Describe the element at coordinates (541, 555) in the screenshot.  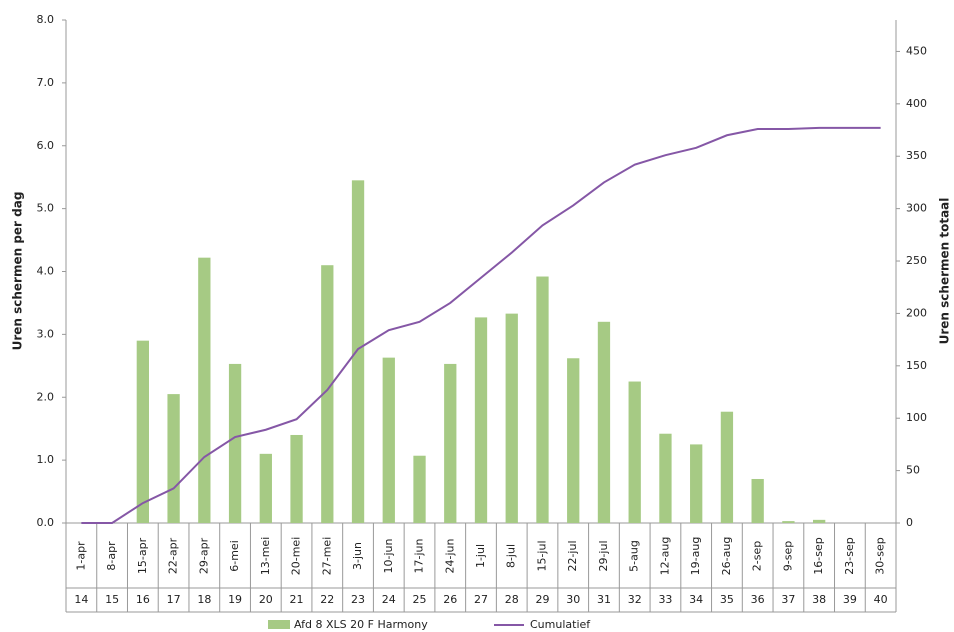
I see `x-tick-label: 15-jul` at that location.